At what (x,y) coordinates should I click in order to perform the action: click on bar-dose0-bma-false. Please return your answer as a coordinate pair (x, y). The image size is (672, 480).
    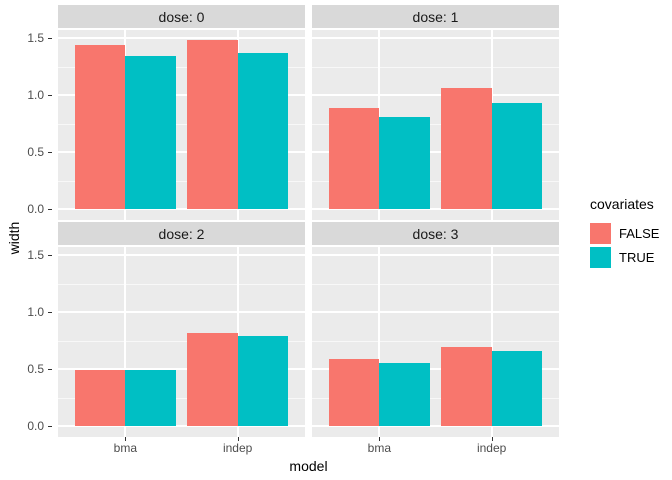
    Looking at the image, I should click on (100, 126).